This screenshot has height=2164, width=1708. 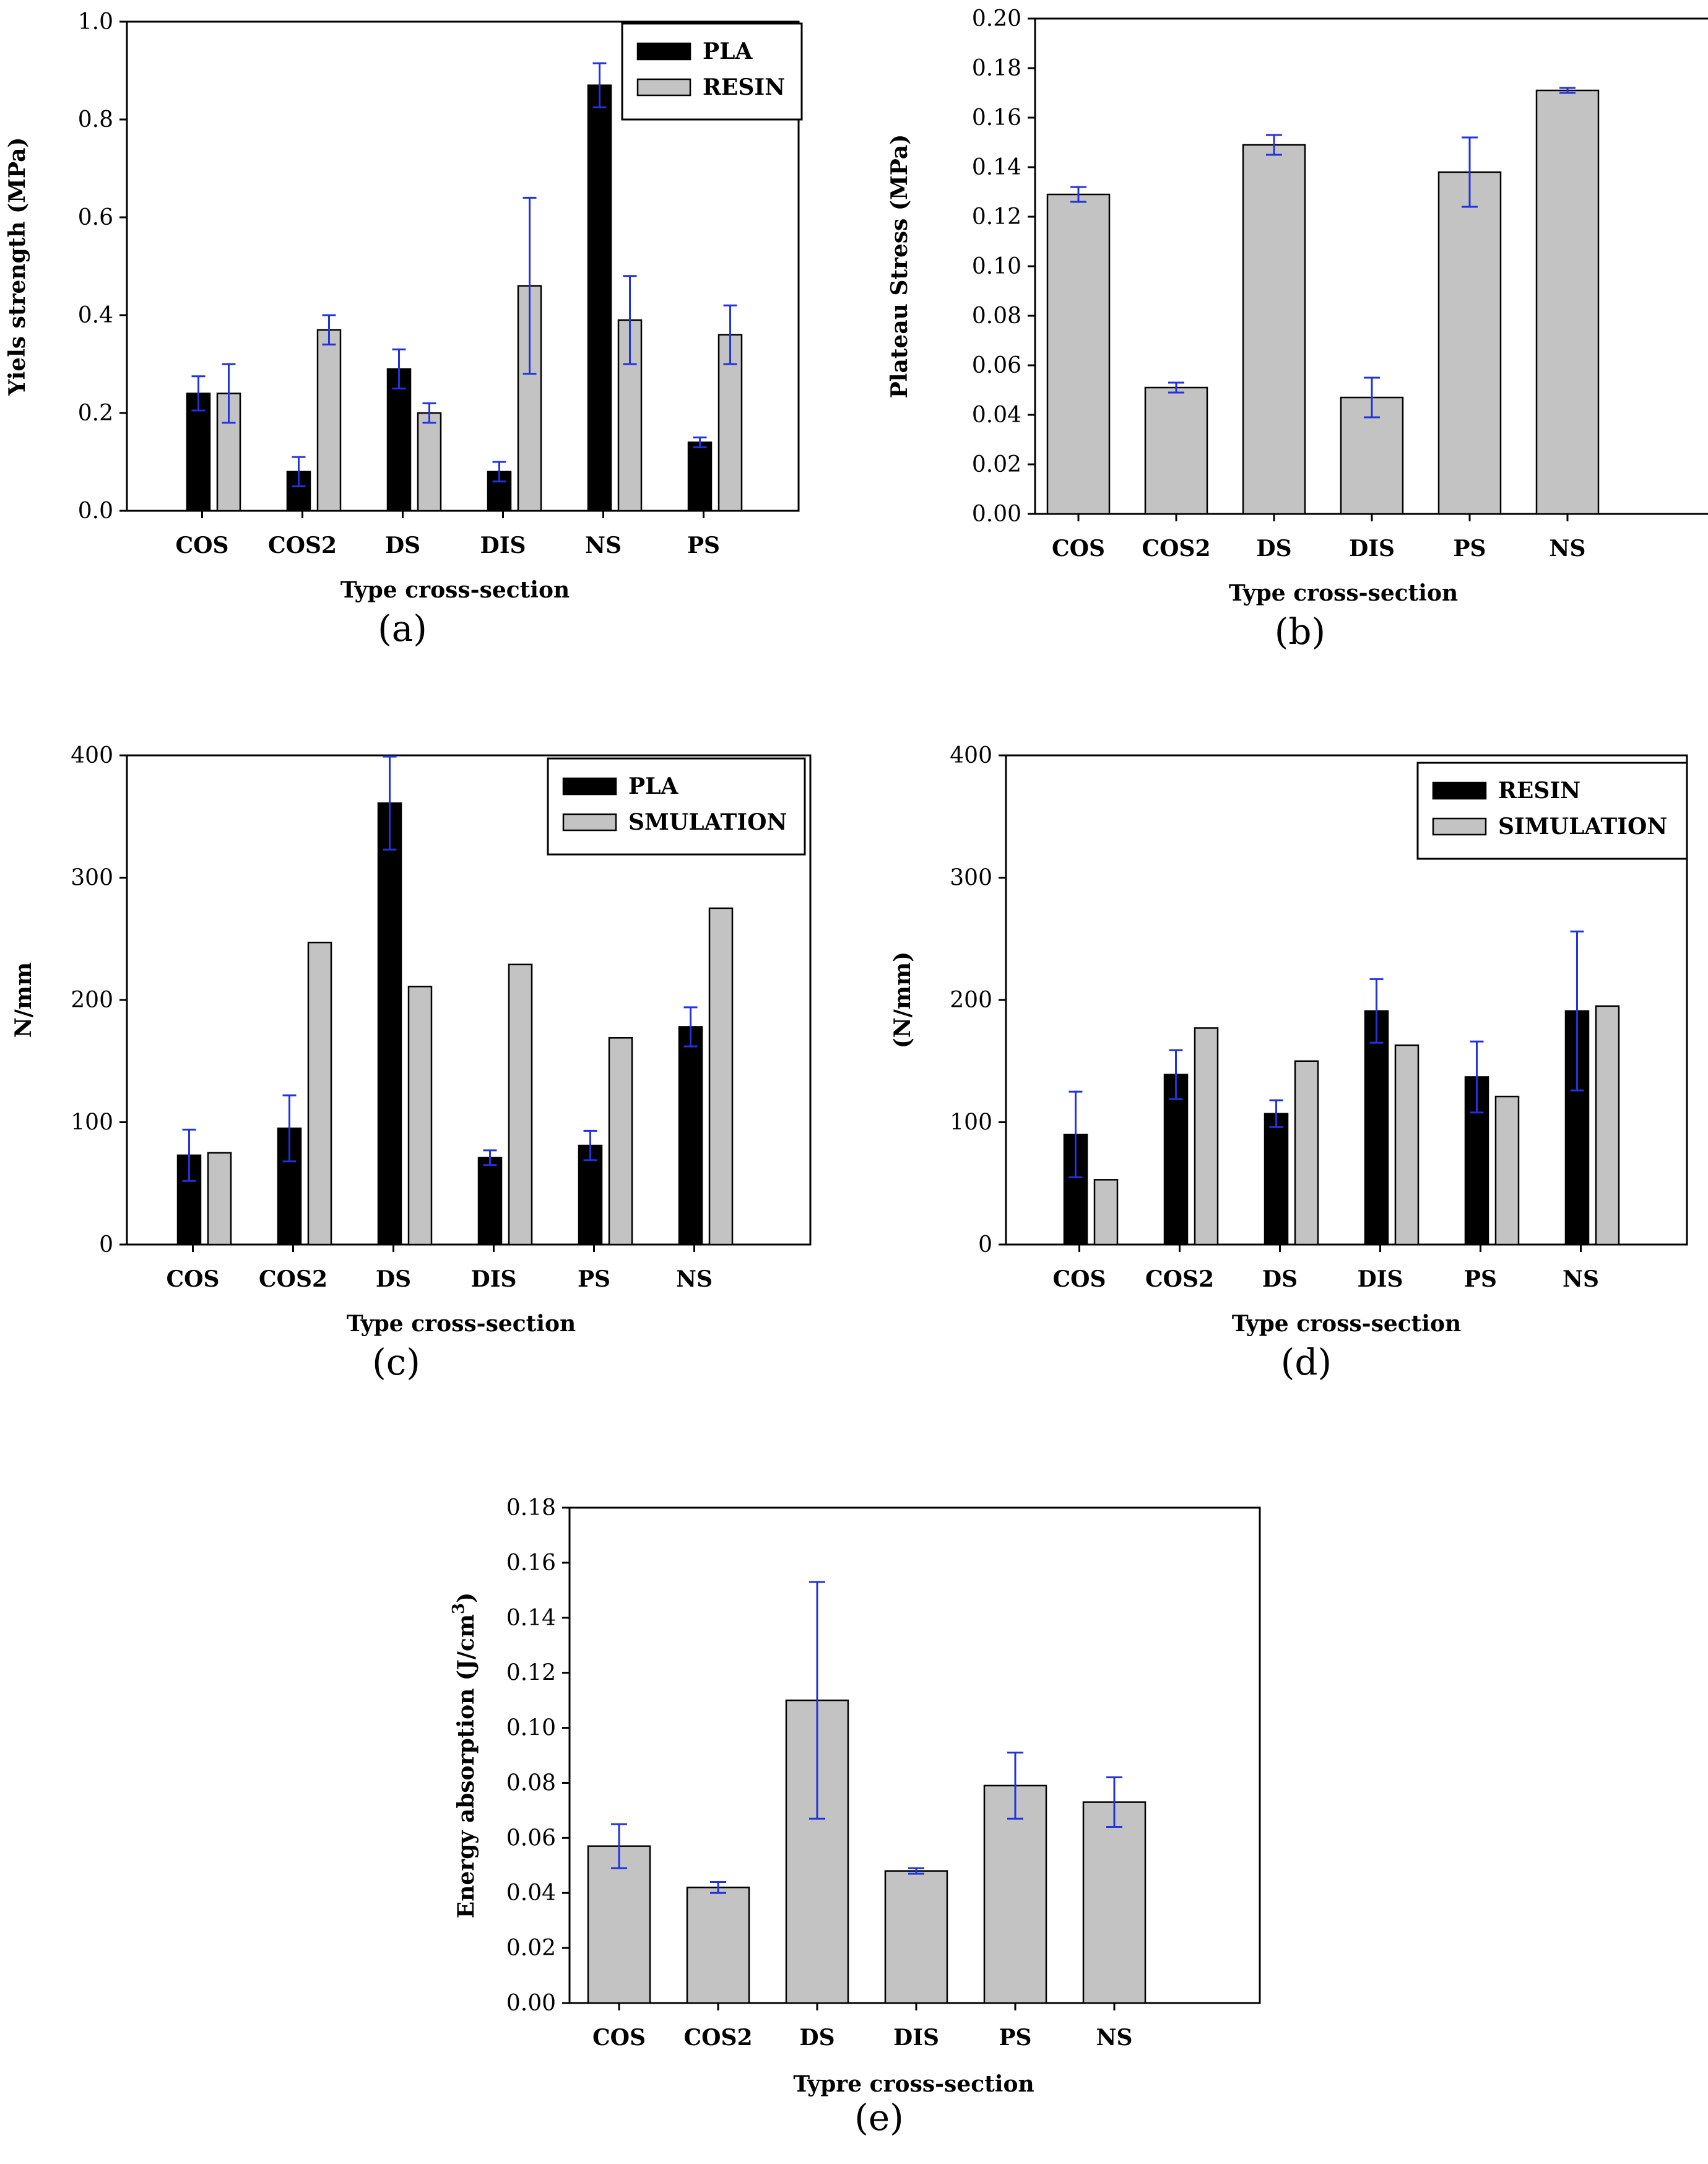 I want to click on bar-simulation-ds, so click(x=1306, y=1153).